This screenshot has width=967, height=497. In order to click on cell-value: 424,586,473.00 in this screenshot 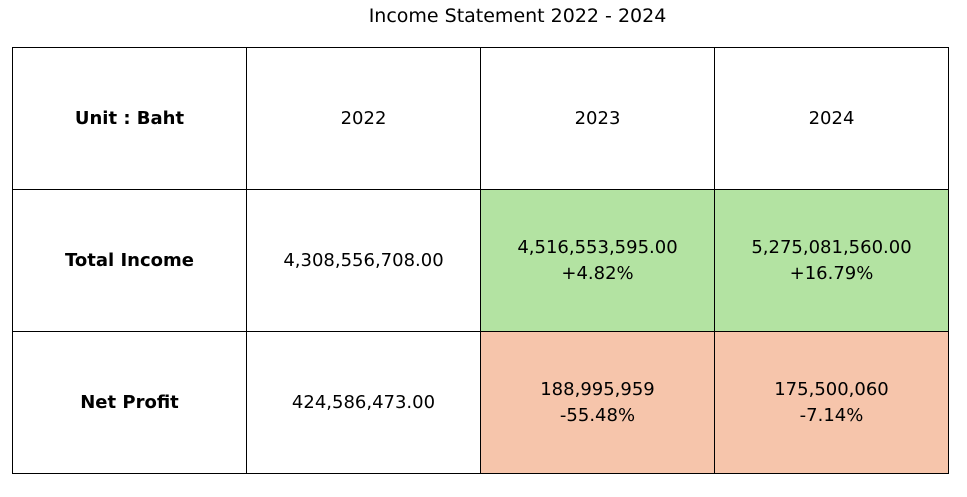, I will do `click(363, 402)`.